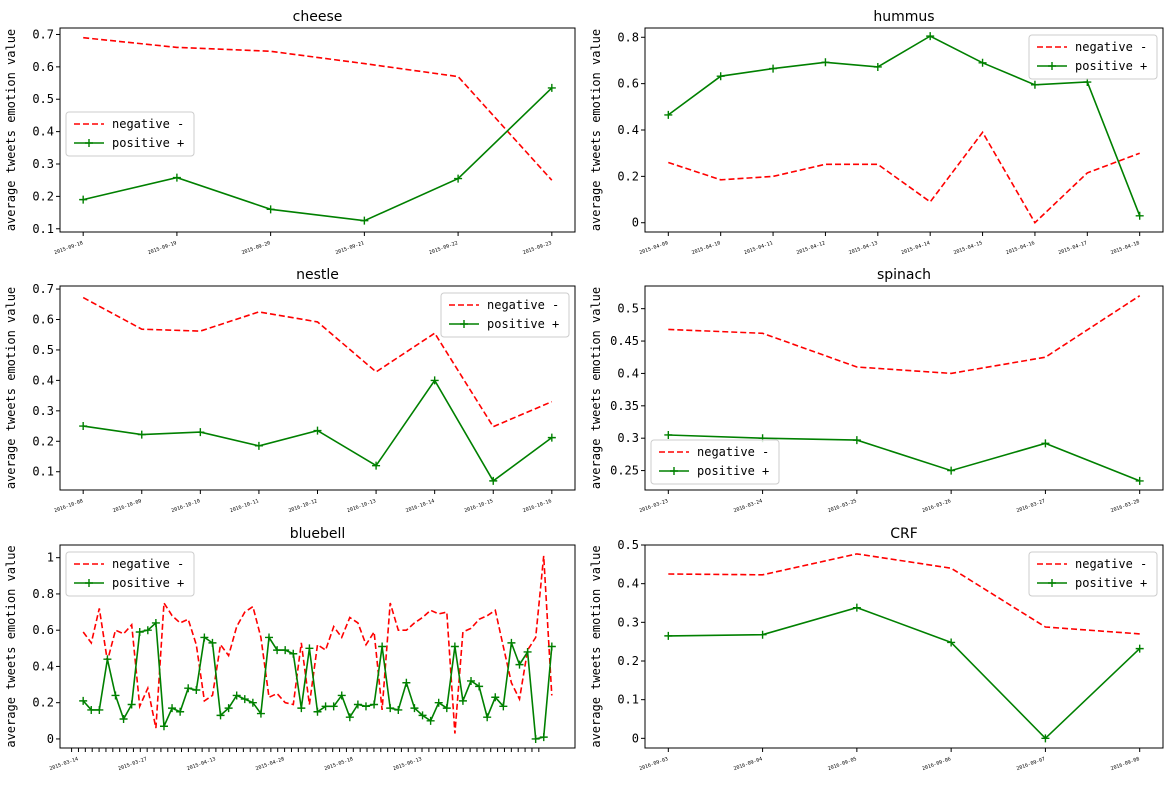 The width and height of the screenshot is (1175, 785). What do you see at coordinates (303, 506) in the screenshot?
I see `x-tick-label: 2016-10-12` at bounding box center [303, 506].